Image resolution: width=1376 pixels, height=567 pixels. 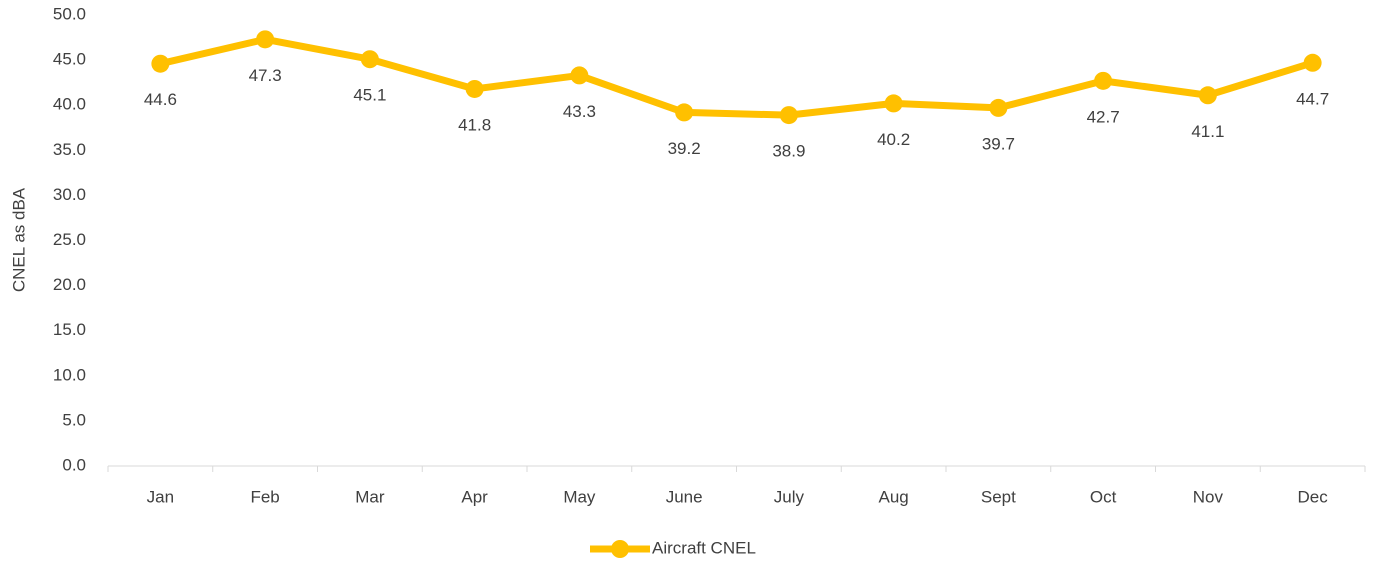 I want to click on y-tick-label: 0.0, so click(x=74, y=464).